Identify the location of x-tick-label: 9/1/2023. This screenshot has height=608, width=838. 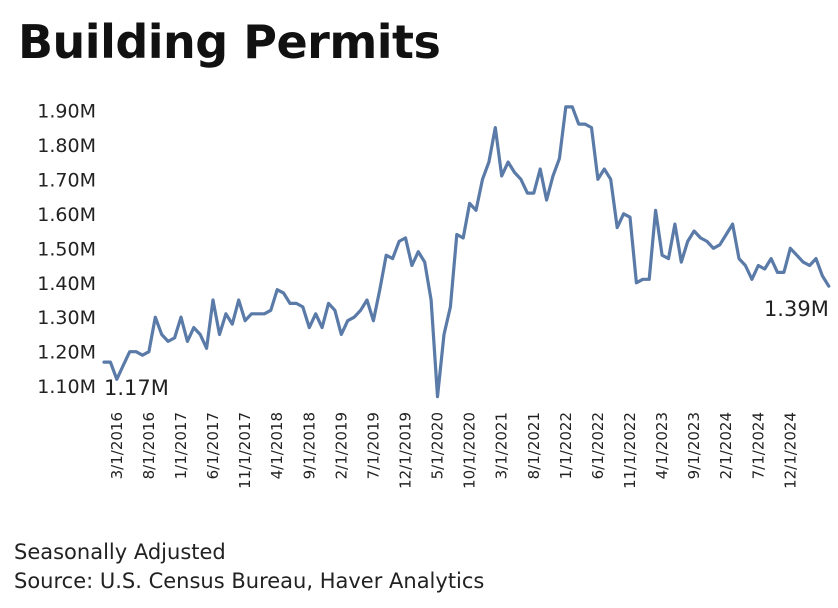
(694, 445).